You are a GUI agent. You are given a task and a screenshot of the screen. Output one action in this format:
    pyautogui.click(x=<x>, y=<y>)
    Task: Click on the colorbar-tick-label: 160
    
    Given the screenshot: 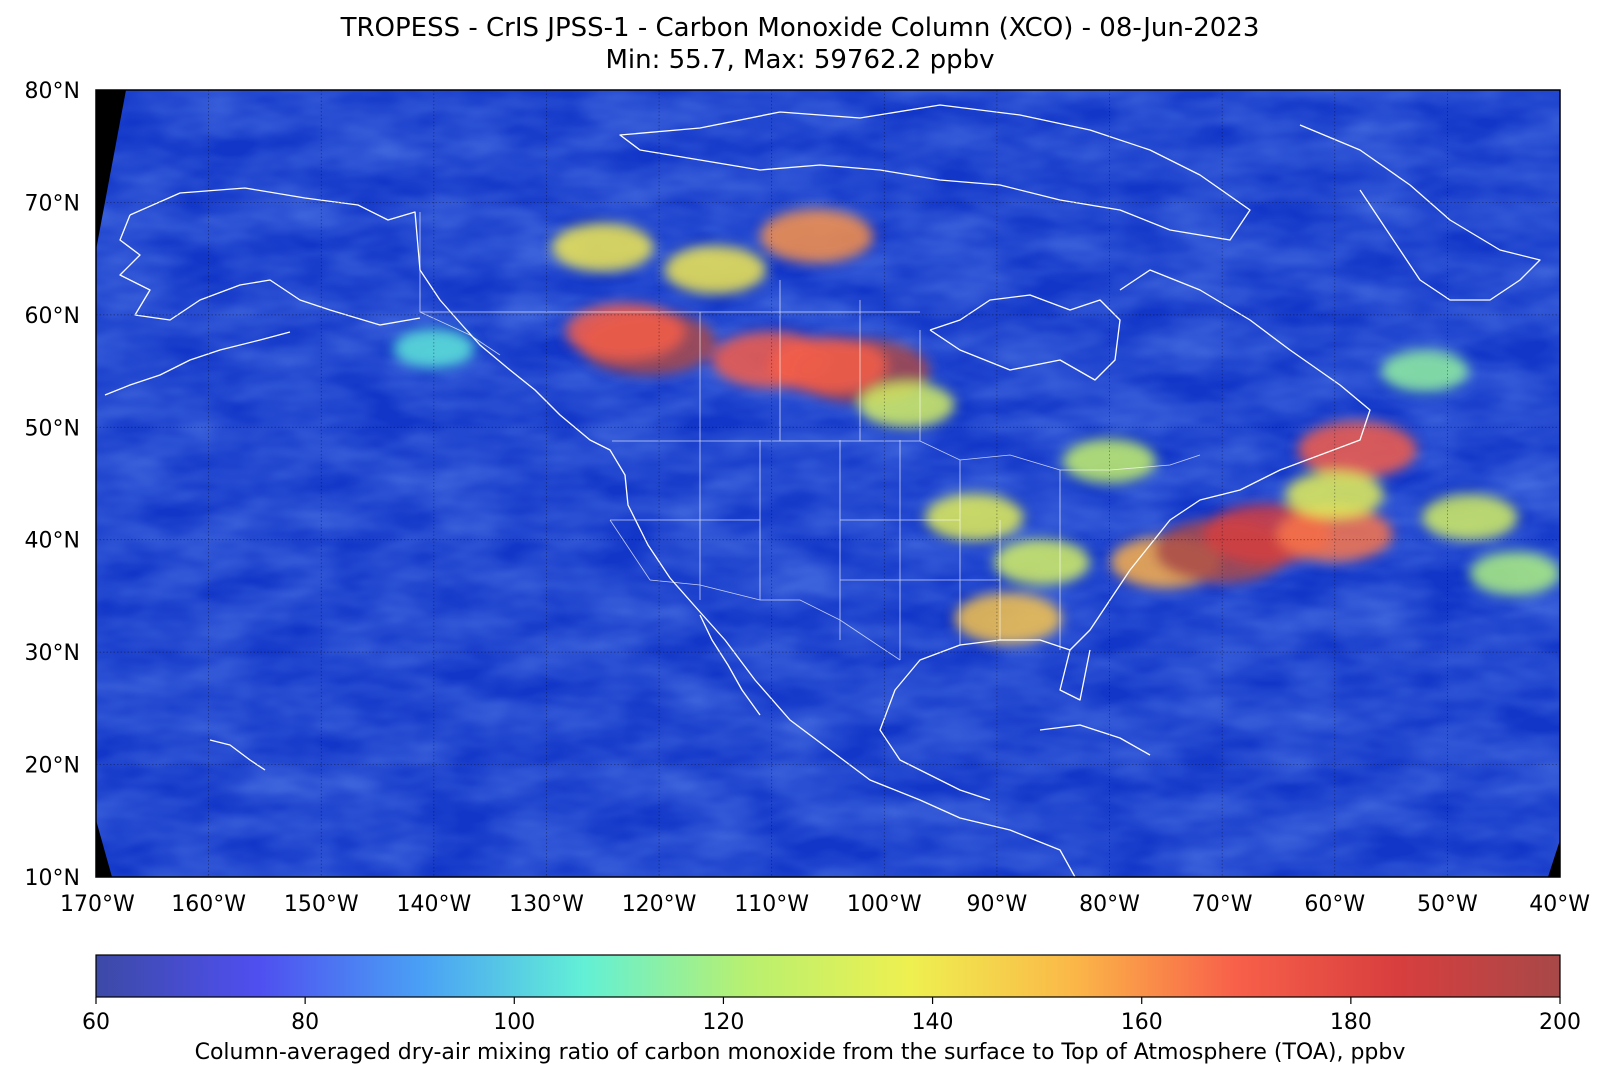 What is the action you would take?
    pyautogui.click(x=1142, y=1022)
    